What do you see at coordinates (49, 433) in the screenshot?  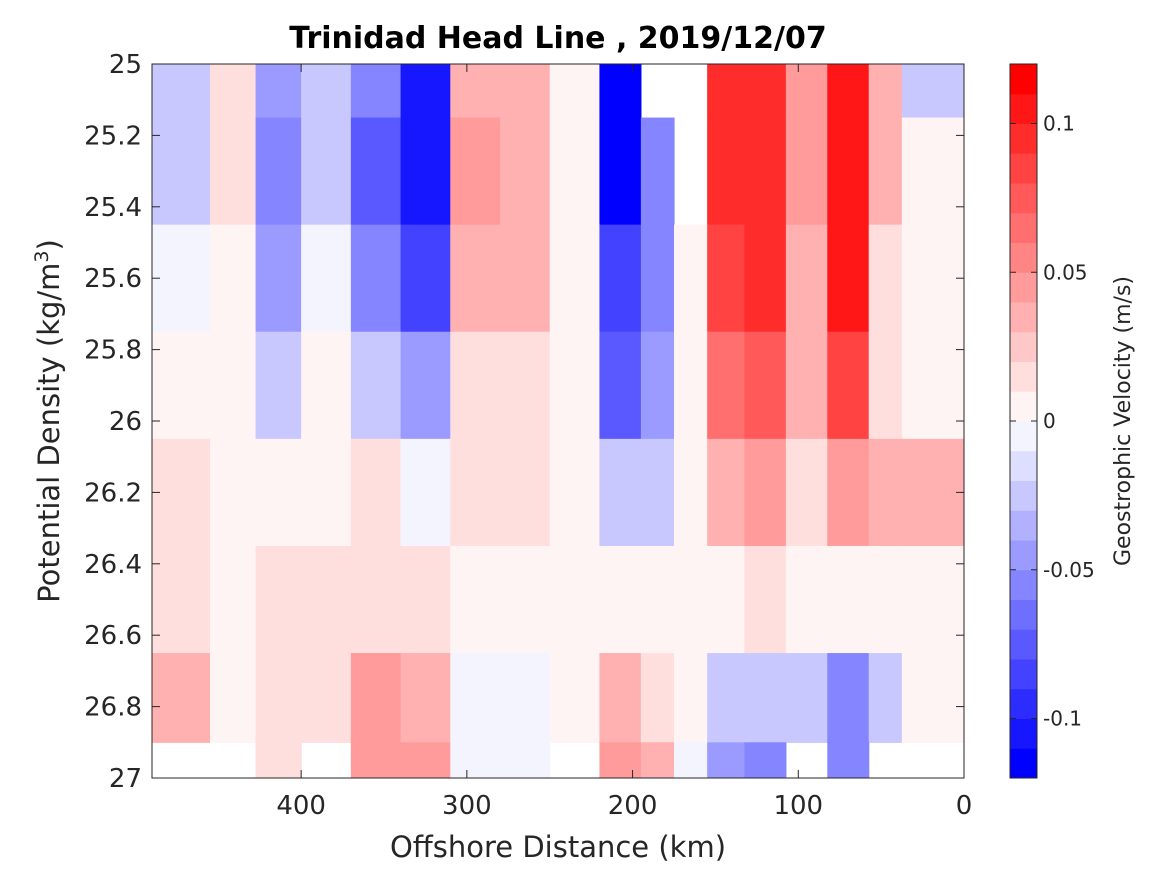 I see `y-axis-label-text: Potential Density (kg/m` at bounding box center [49, 433].